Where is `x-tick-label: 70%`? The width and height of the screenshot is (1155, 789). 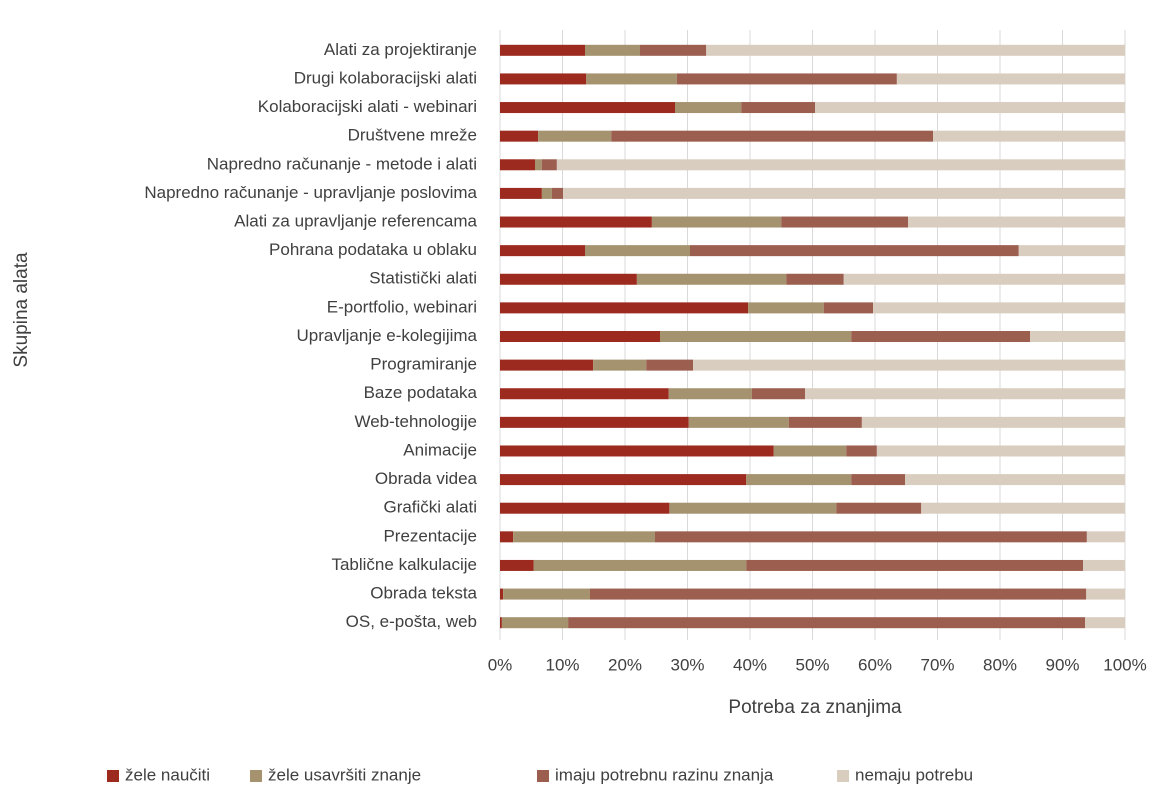
x-tick-label: 70% is located at coordinates (937, 664).